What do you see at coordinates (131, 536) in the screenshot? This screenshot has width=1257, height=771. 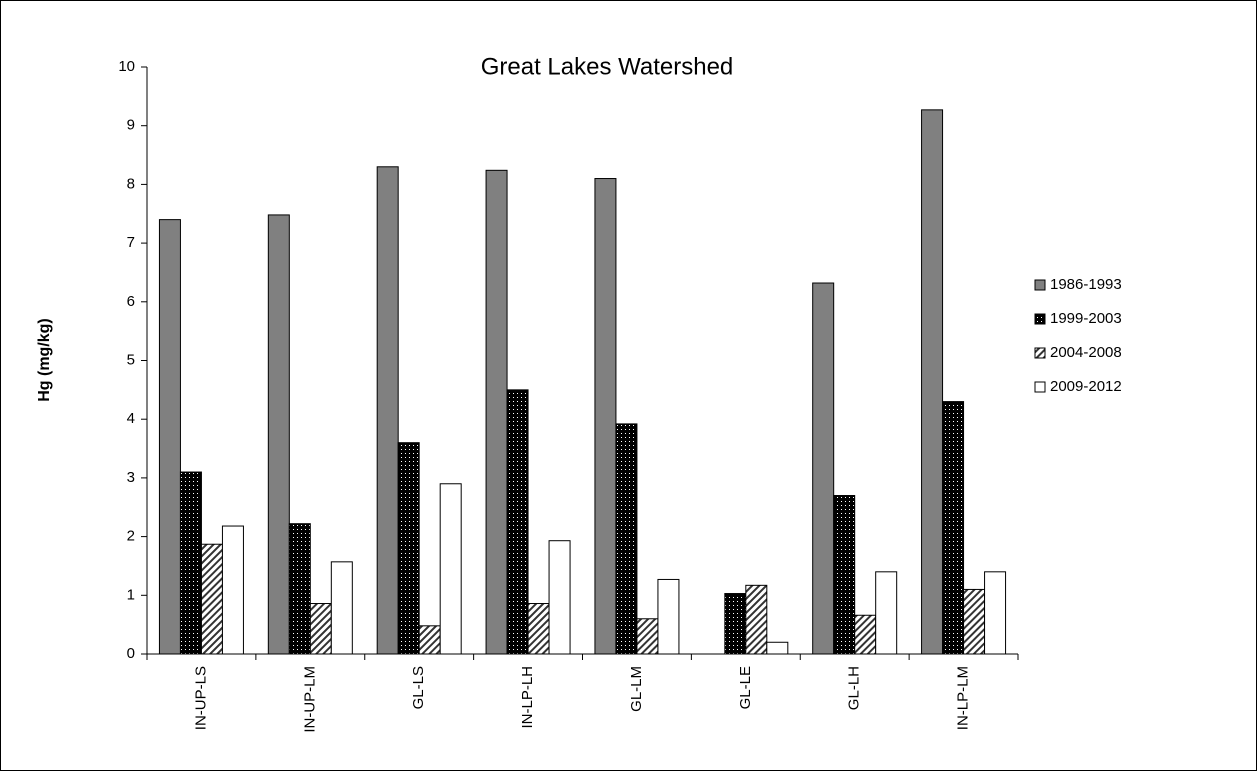 I see `y-tick-label: 2` at bounding box center [131, 536].